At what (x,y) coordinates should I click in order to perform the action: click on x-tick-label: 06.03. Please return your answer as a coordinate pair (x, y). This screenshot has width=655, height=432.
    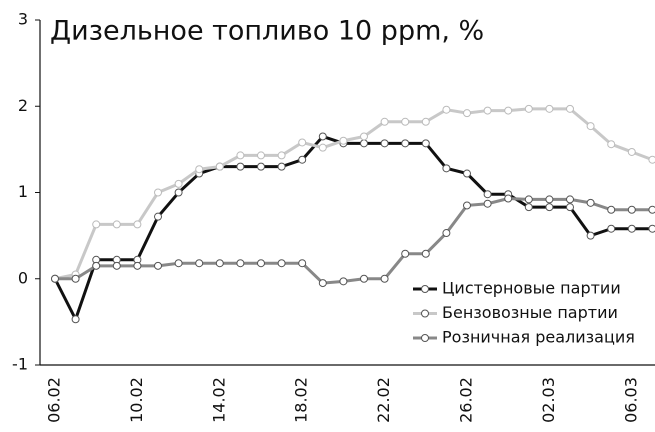
    Looking at the image, I should click on (630, 400).